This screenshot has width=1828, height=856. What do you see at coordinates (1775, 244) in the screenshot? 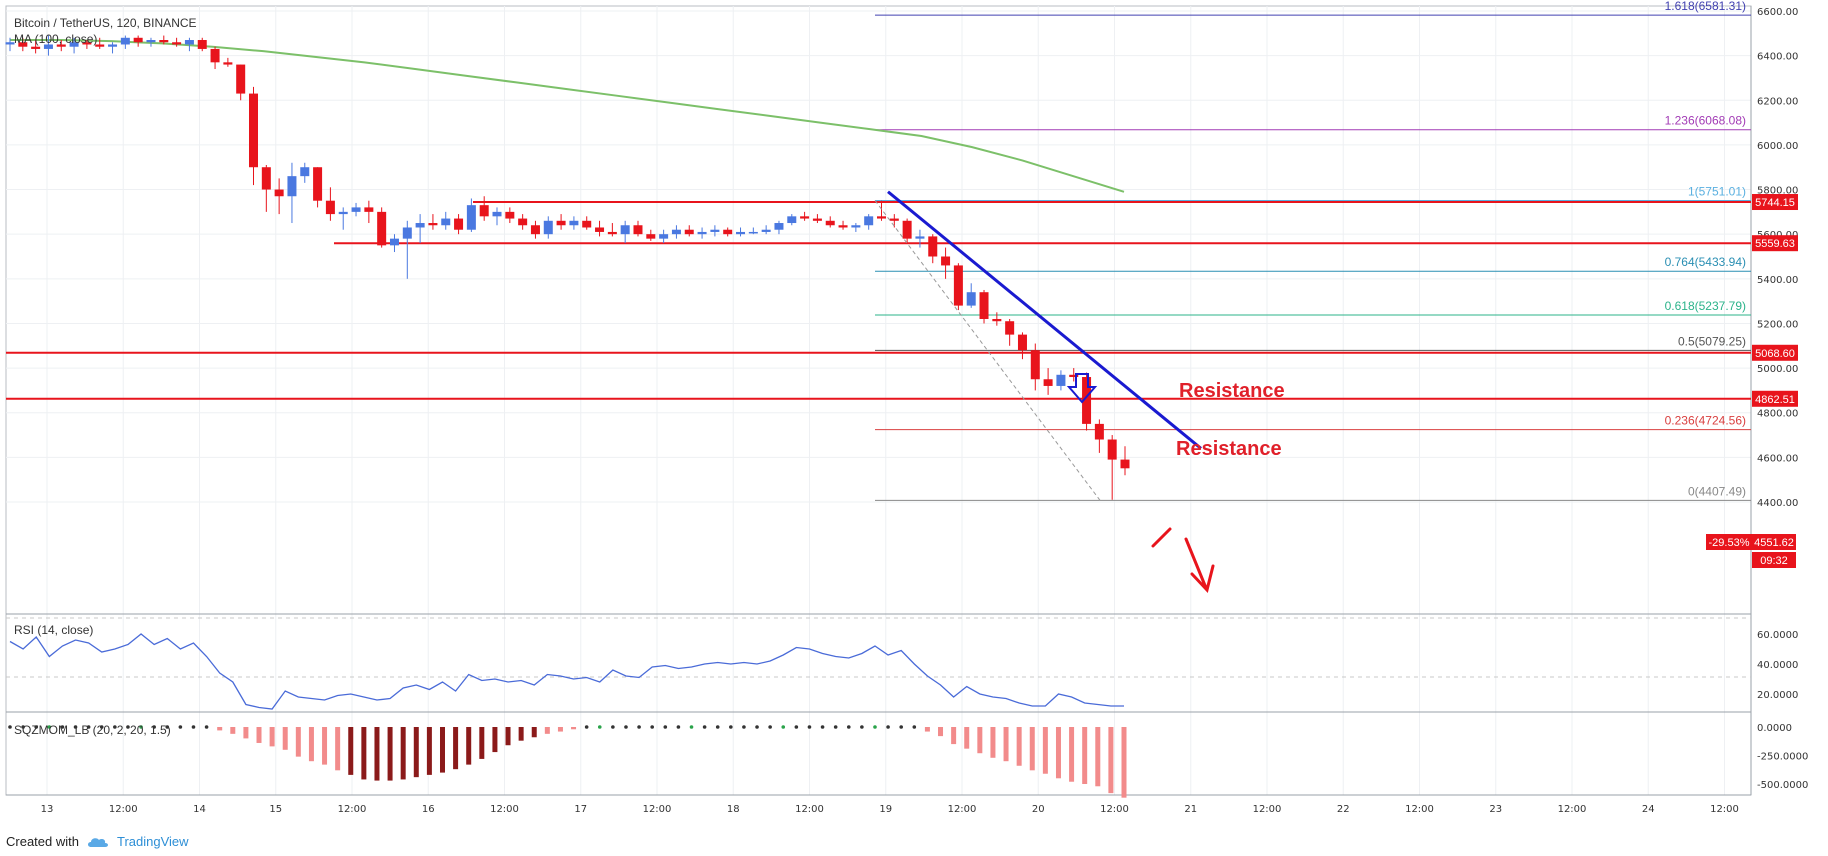
I see `level-tag-text: 5559.63` at bounding box center [1775, 244].